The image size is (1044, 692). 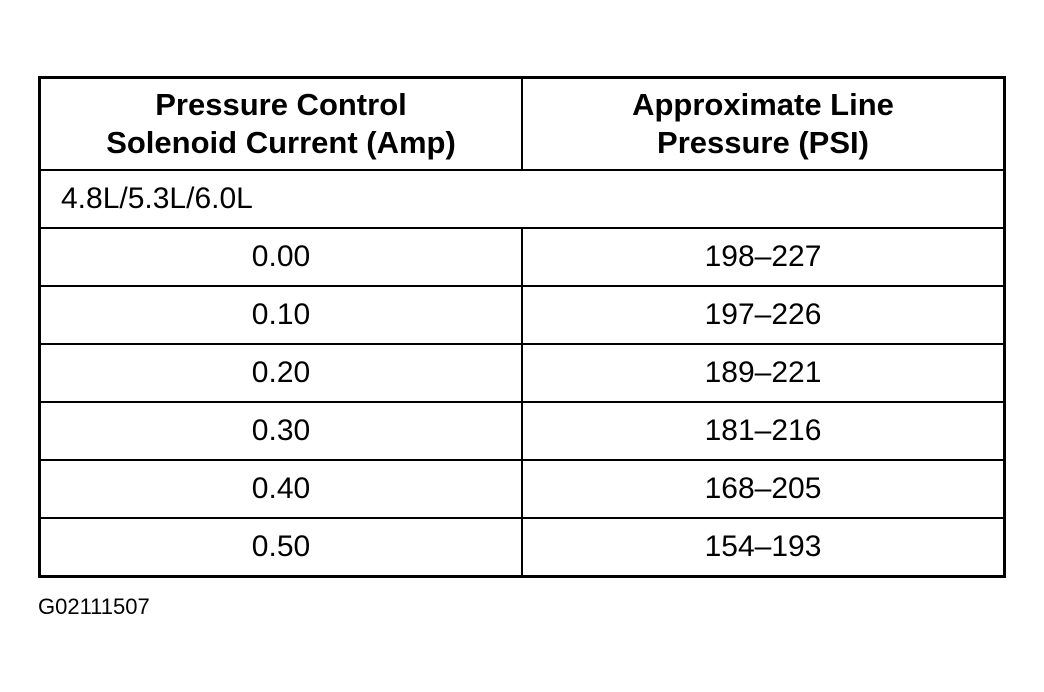 What do you see at coordinates (280, 123) in the screenshot?
I see `column-header: Pressure Control Solenoid Current (Amp)` at bounding box center [280, 123].